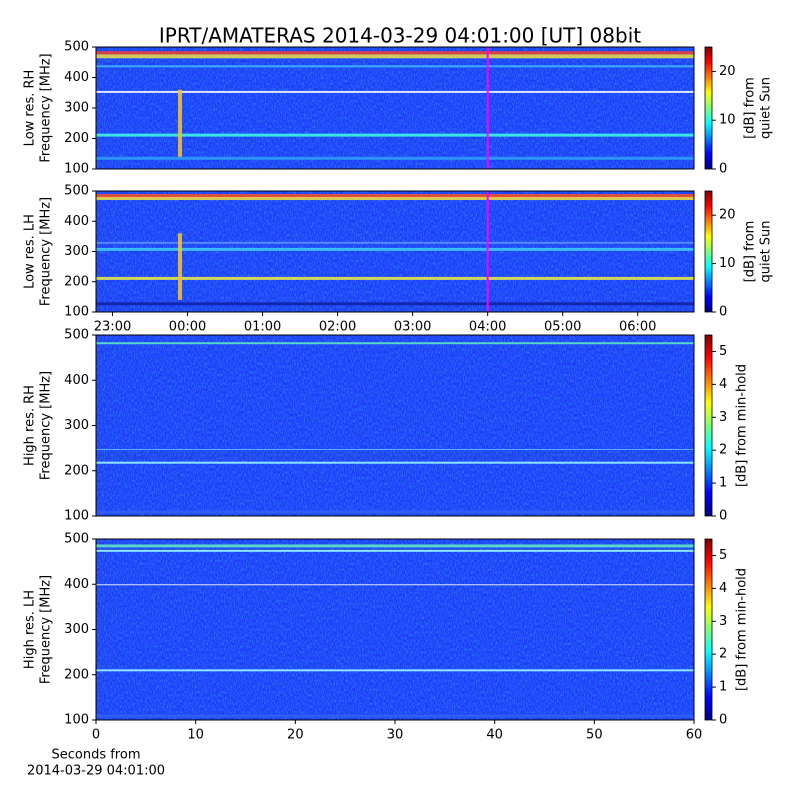 This screenshot has height=800, width=800. Describe the element at coordinates (395, 735) in the screenshot. I see `x-tick-label: 30` at that location.